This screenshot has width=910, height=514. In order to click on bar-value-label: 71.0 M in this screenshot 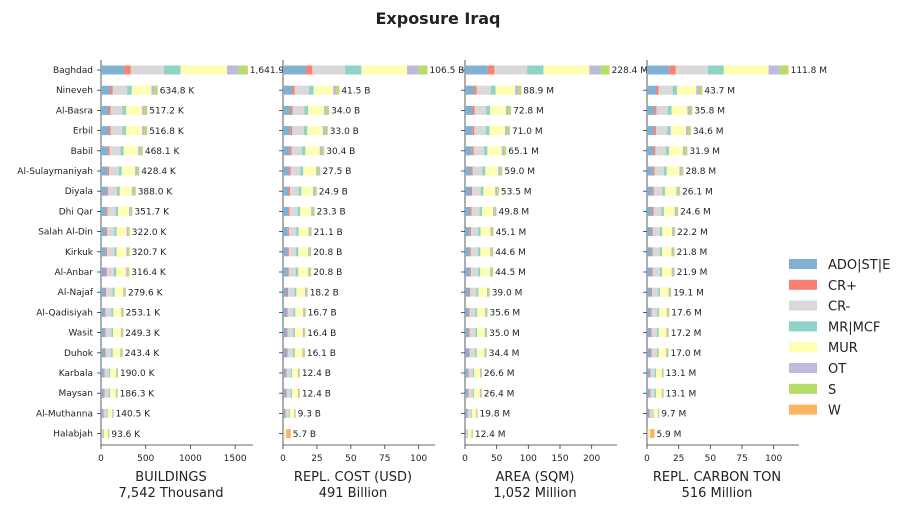, I will do `click(527, 132)`.